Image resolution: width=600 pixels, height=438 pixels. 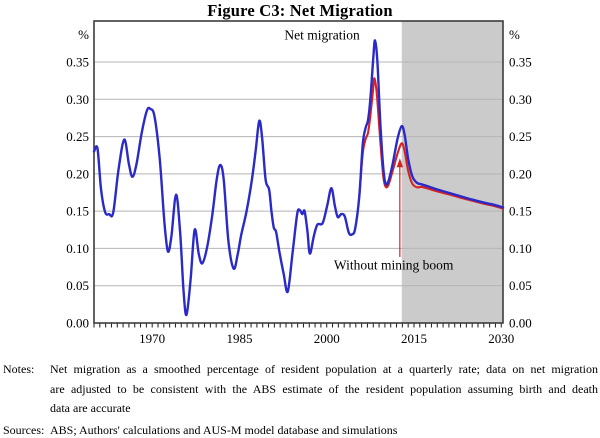 What do you see at coordinates (520, 248) in the screenshot?
I see `y-axis-label-right: 0.10` at bounding box center [520, 248].